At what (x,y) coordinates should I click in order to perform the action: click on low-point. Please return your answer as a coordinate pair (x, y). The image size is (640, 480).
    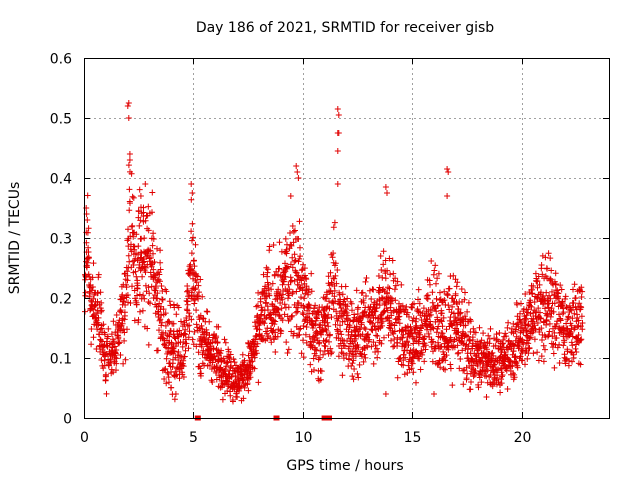
    Looking at the image, I should click on (385, 394).